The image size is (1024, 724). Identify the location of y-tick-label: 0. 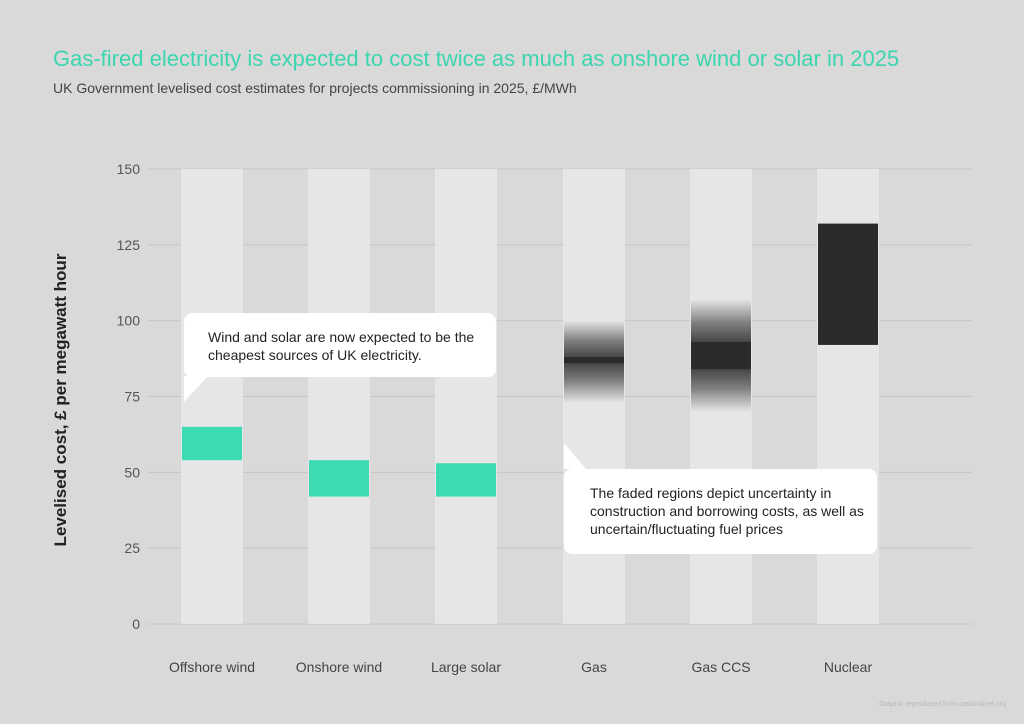
(136, 624).